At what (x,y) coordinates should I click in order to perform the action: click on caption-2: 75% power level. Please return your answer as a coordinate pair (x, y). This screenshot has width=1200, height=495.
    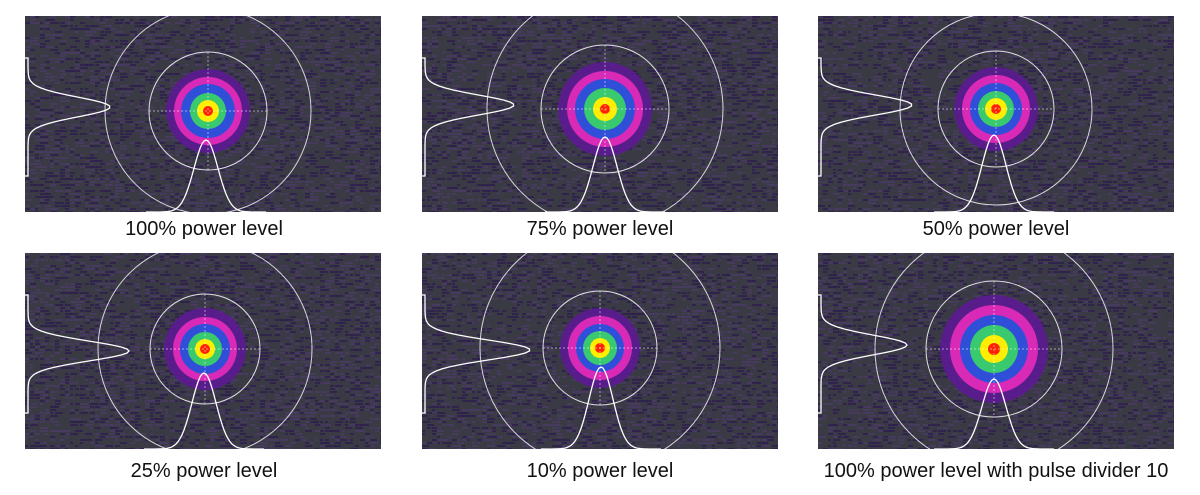
    Looking at the image, I should click on (600, 229).